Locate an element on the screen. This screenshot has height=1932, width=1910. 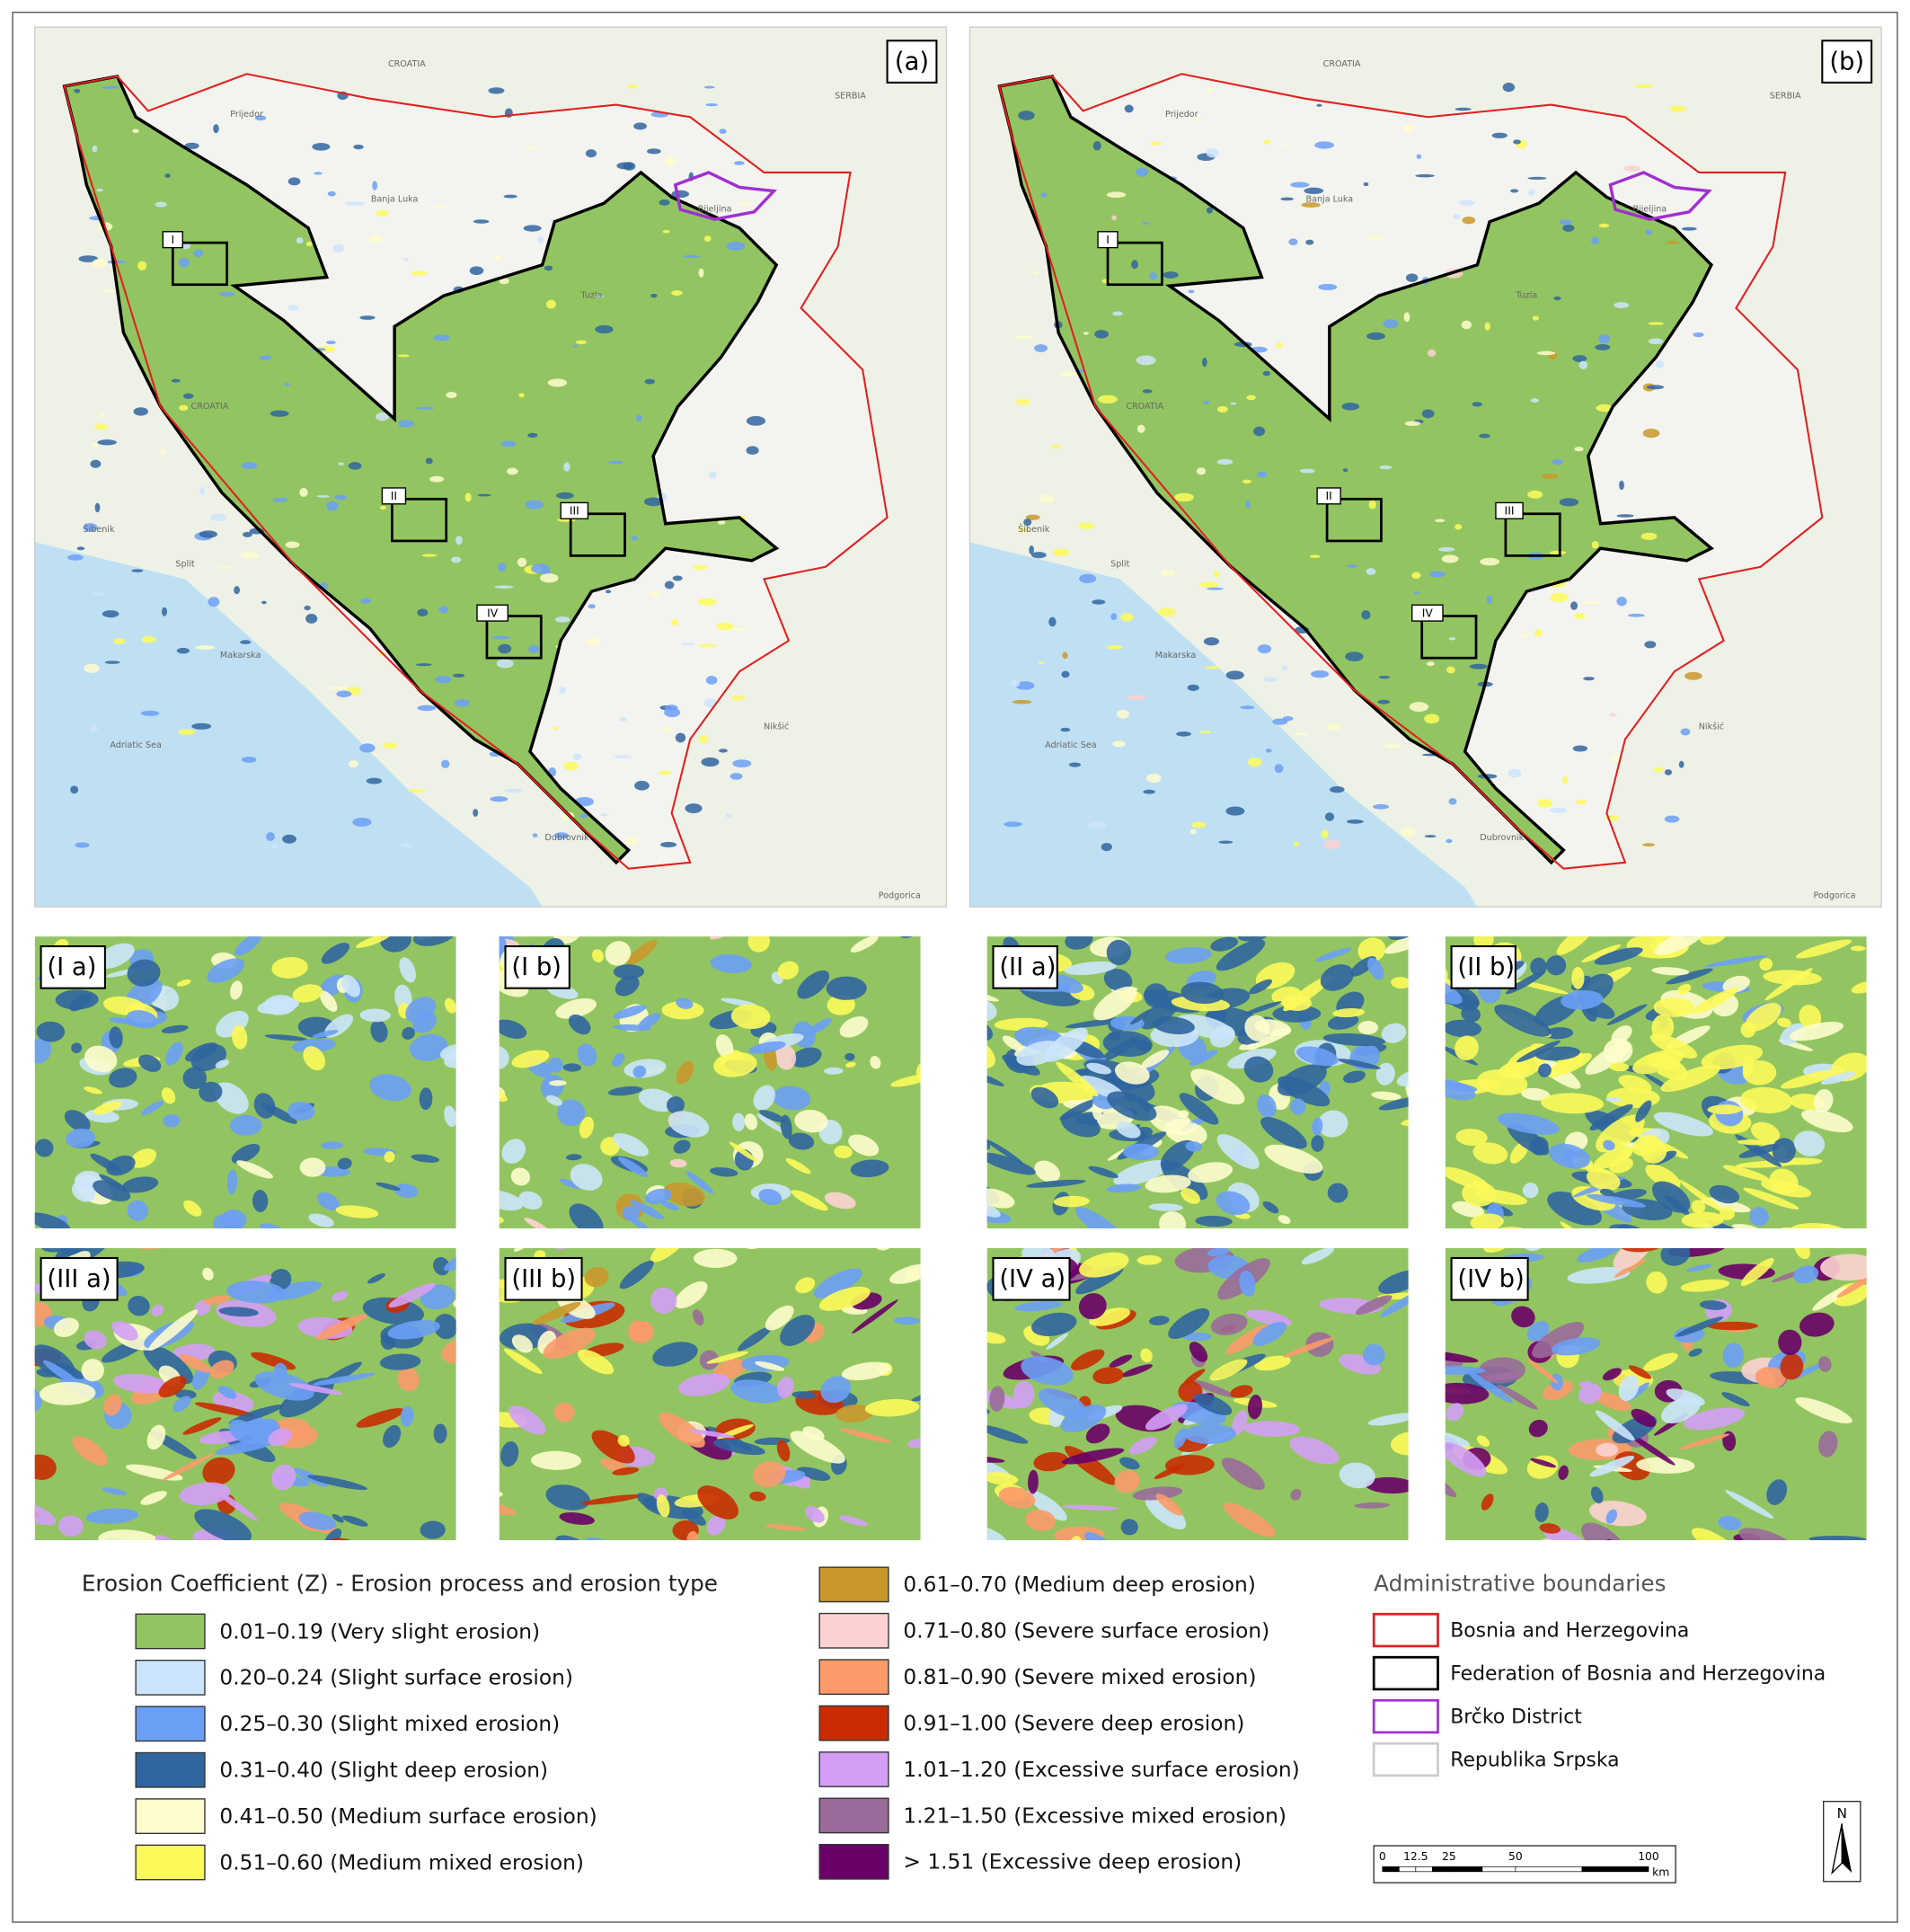
place-label: Prijedor is located at coordinates (247, 115).